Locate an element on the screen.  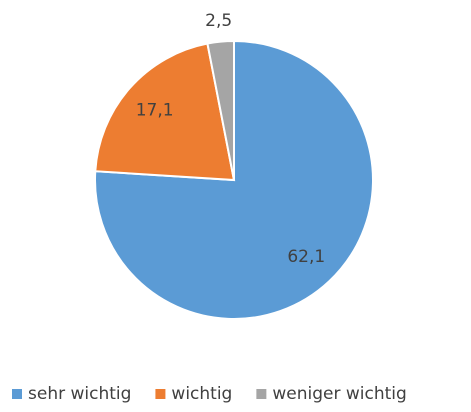
legend-label: sehr wichtig is located at coordinates (79, 394).